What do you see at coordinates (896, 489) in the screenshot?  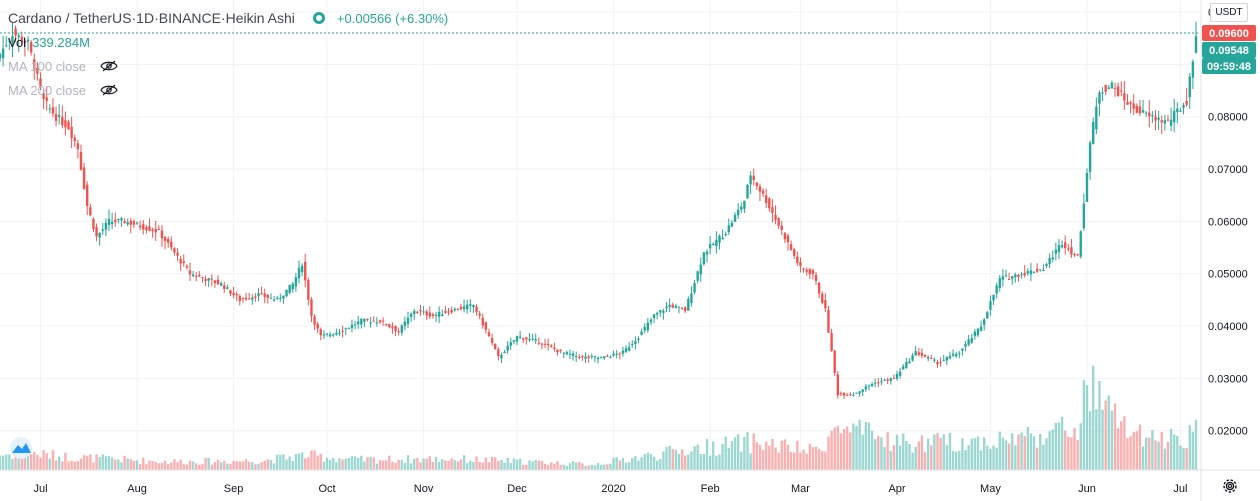 I see `time-tick-label: Apr` at bounding box center [896, 489].